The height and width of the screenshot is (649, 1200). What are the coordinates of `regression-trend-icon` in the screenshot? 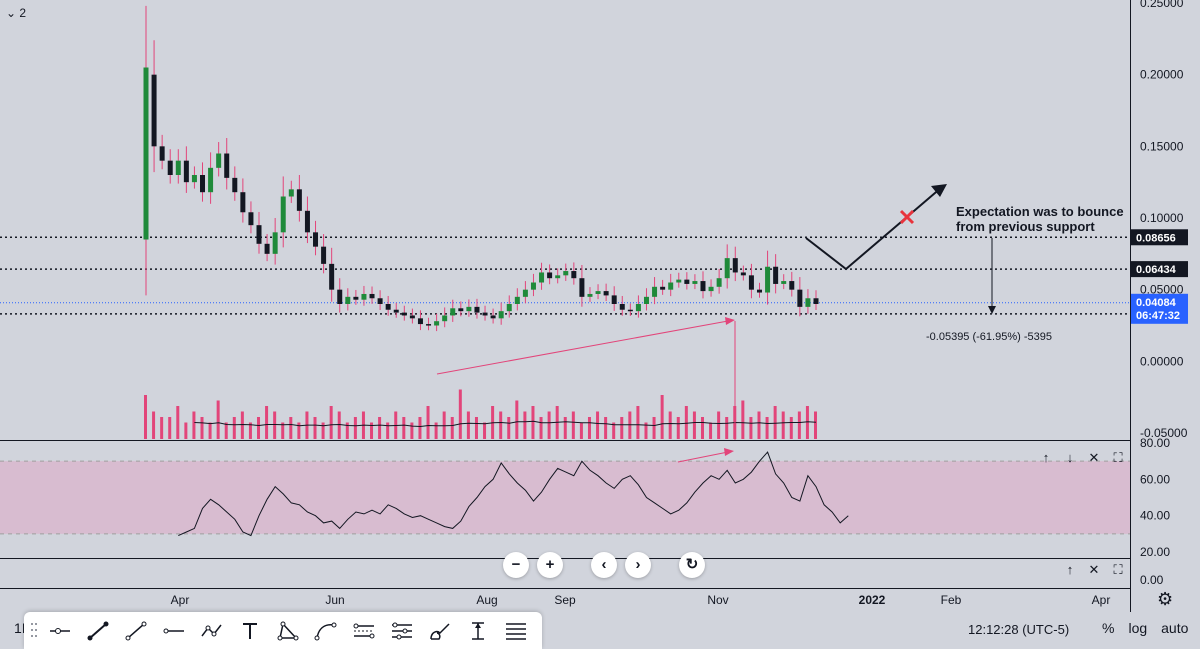 It's located at (402, 631).